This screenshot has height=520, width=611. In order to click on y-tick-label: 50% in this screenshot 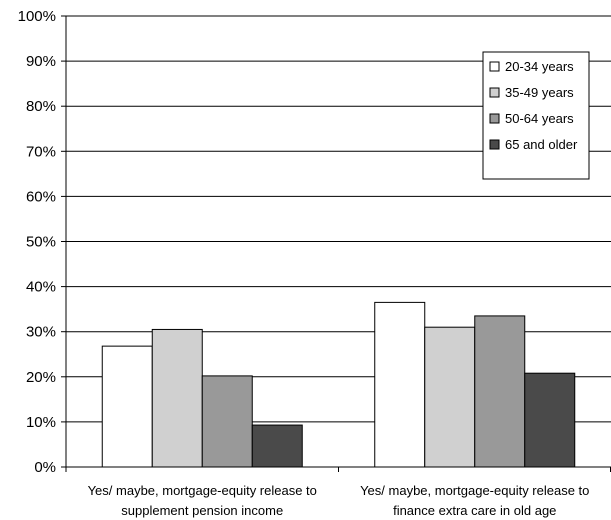, I will do `click(41, 242)`.